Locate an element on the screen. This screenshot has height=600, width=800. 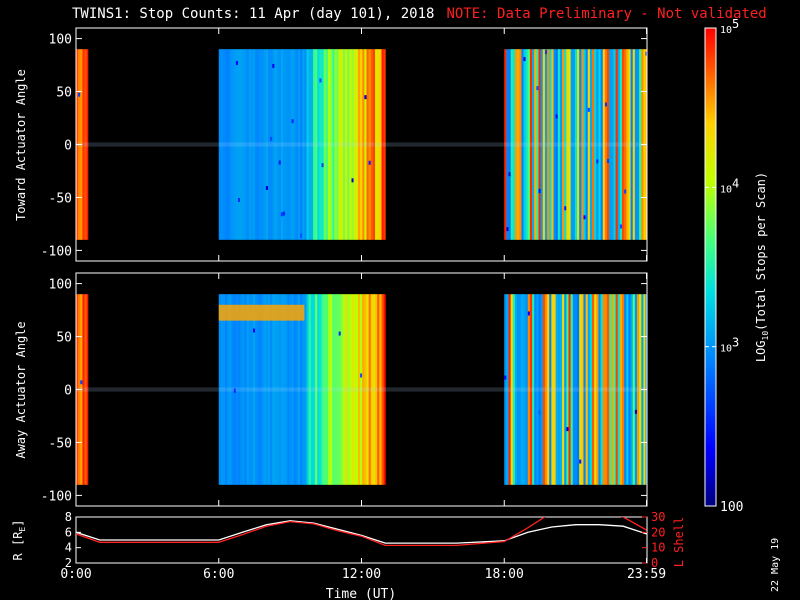
r-series-line is located at coordinates (361, 532).